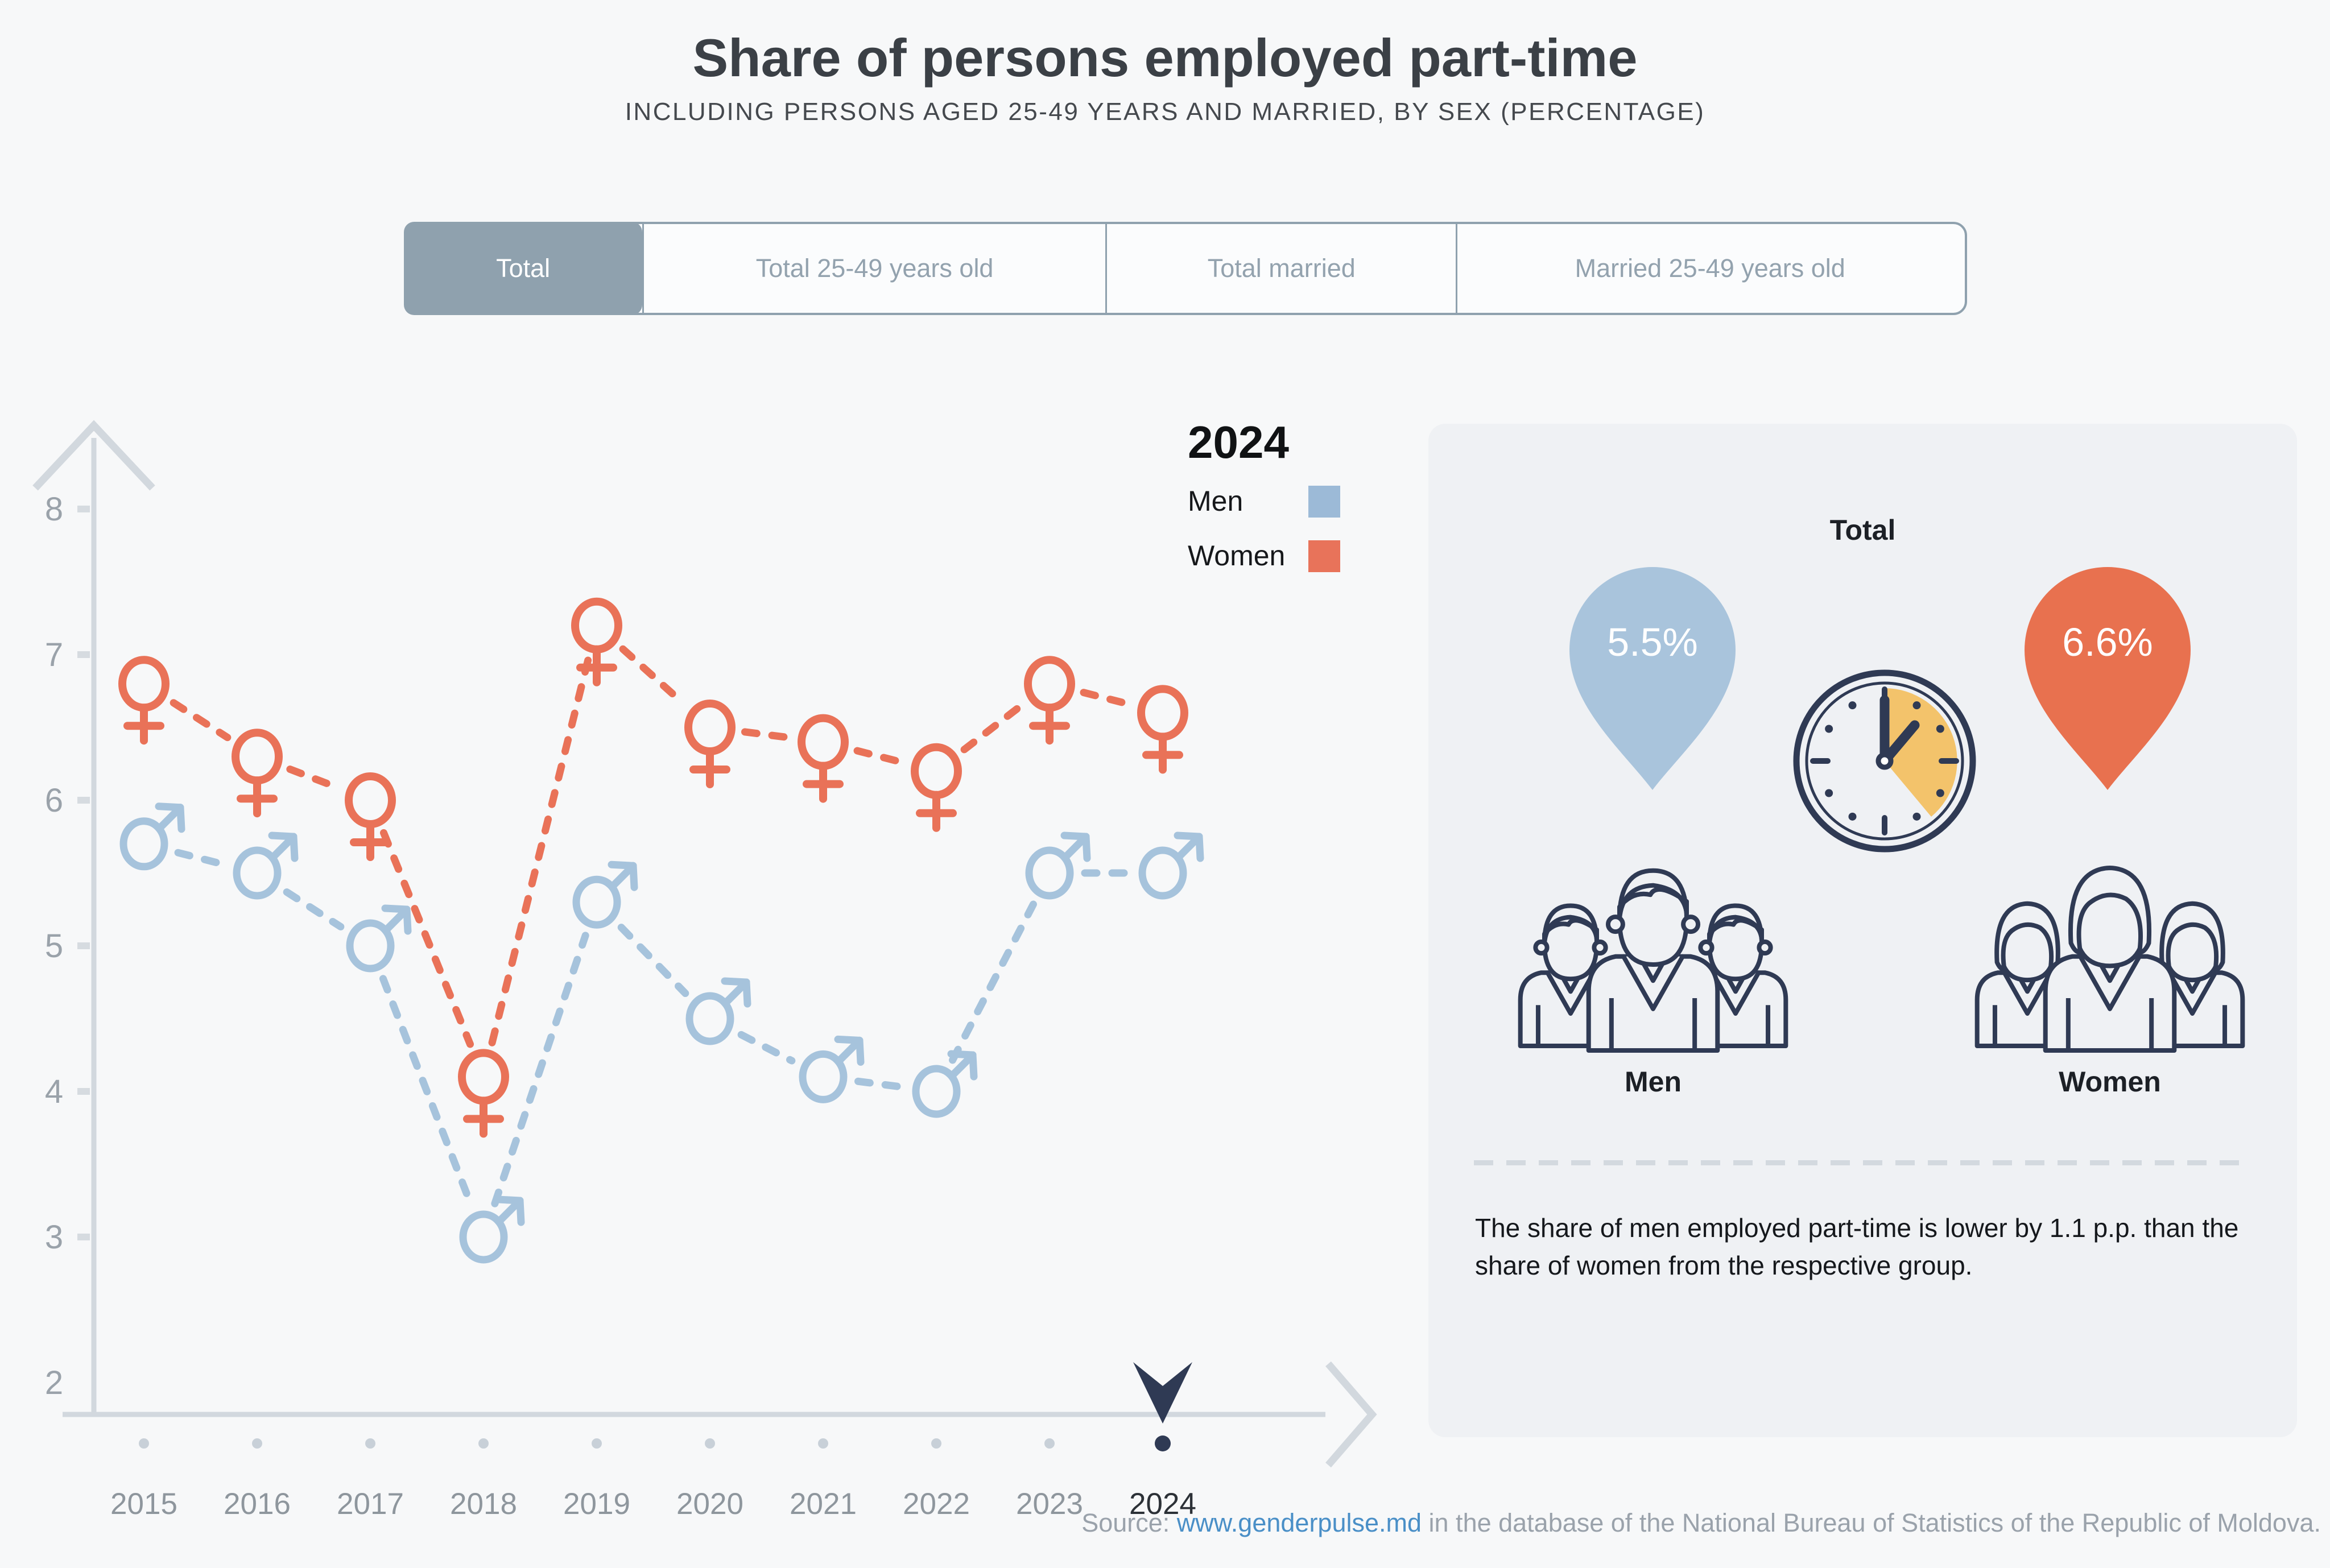  I want to click on panel-men-label: Men, so click(1653, 1082).